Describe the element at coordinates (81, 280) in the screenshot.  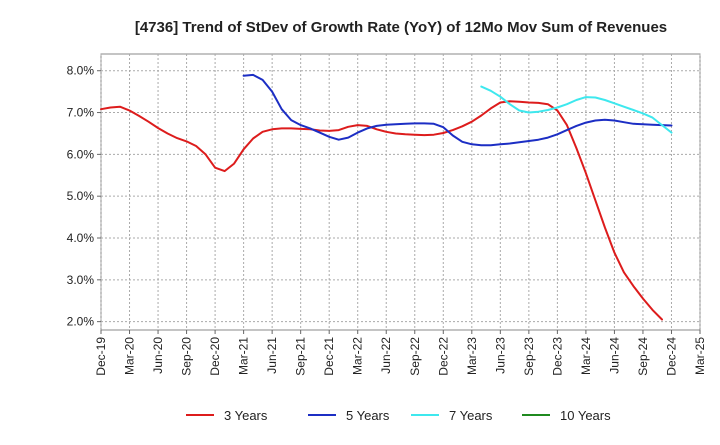
I see `y-tick-label: 3.0%` at that location.